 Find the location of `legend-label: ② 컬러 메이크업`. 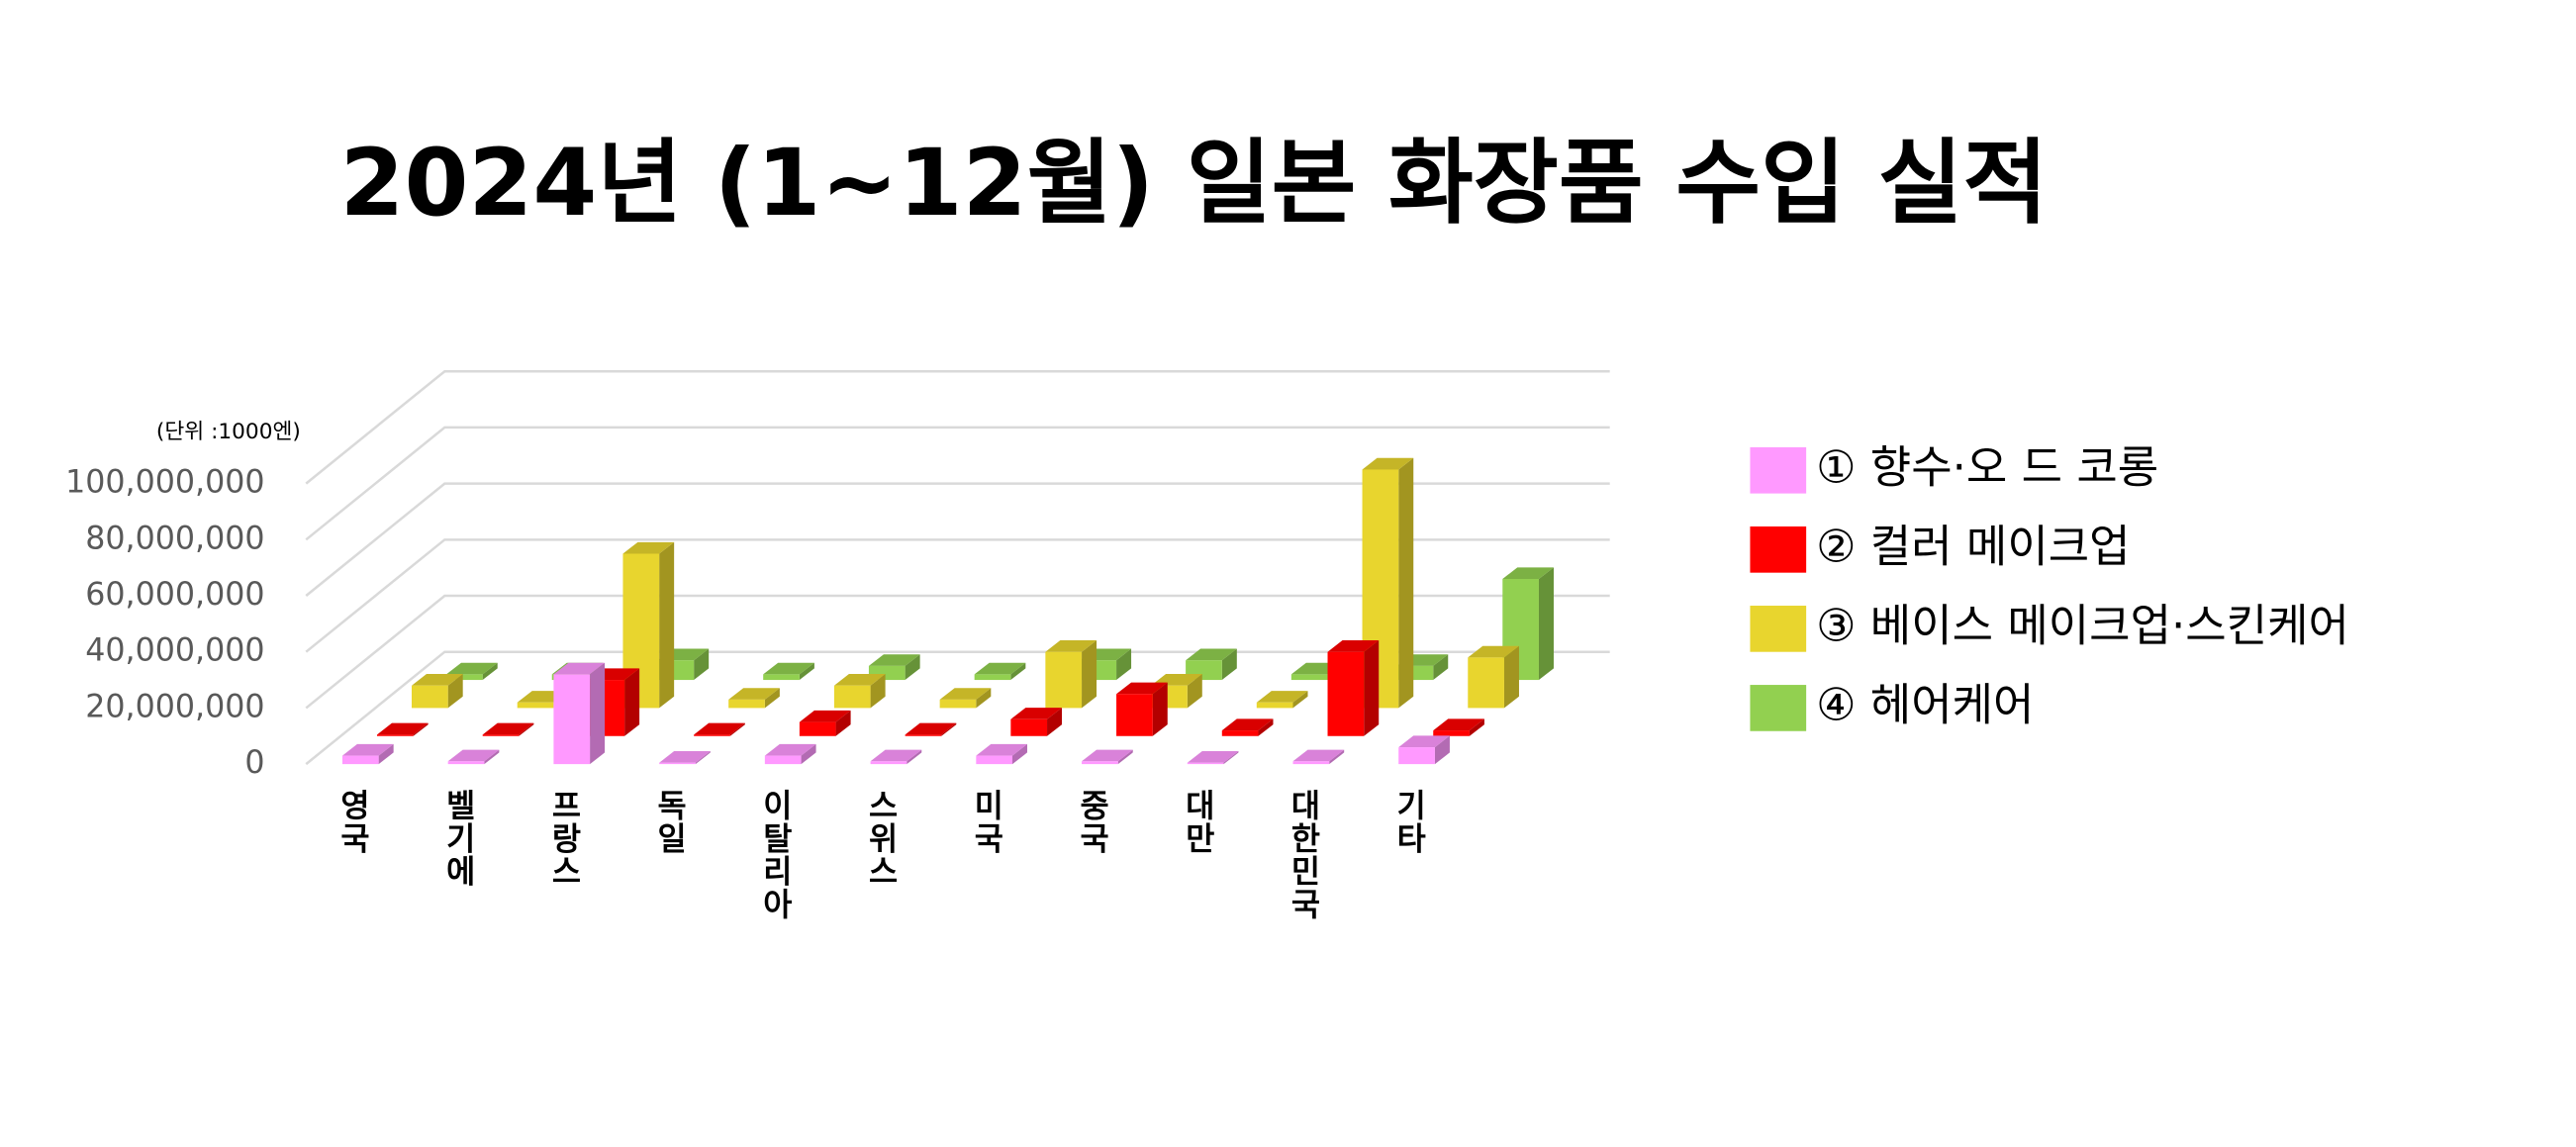

legend-label: ② 컬러 메이크업 is located at coordinates (1973, 546).